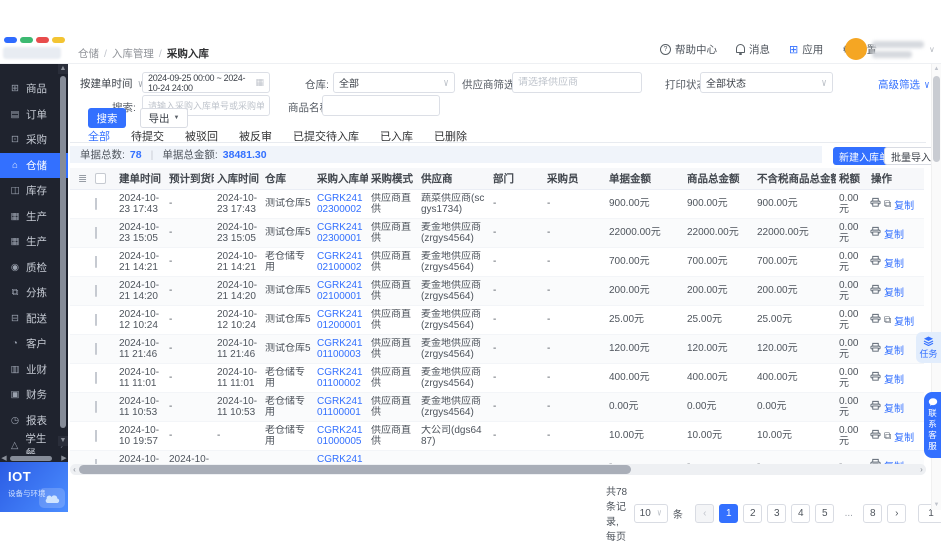  I want to click on tab-5: 已提交待入库, so click(326, 137).